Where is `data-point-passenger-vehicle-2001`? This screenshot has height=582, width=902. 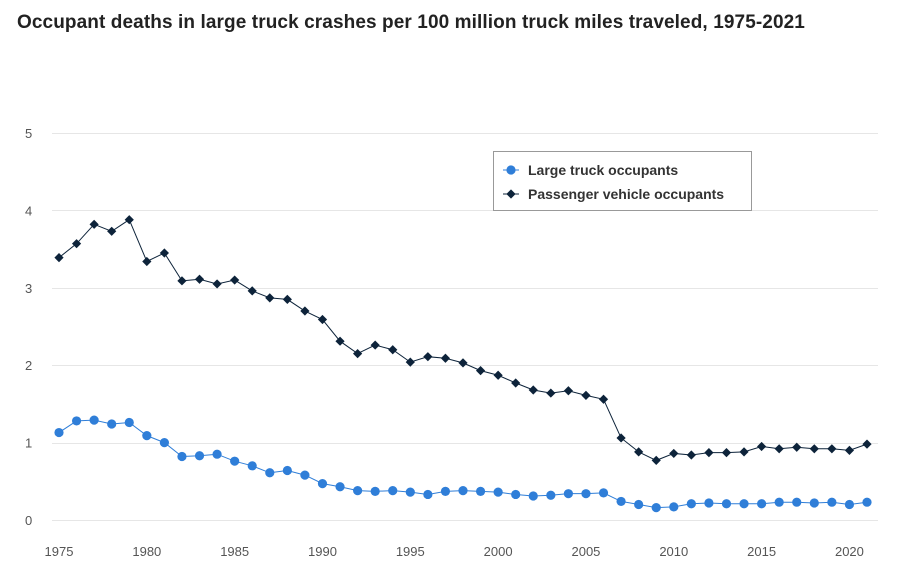 data-point-passenger-vehicle-2001 is located at coordinates (516, 383).